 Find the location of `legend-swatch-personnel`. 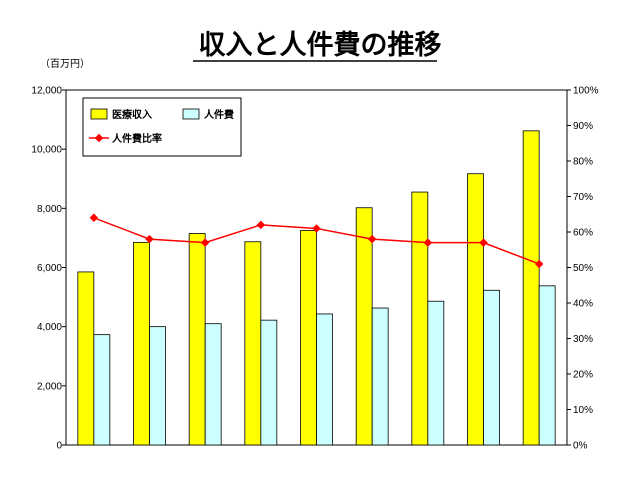

legend-swatch-personnel is located at coordinates (191, 114).